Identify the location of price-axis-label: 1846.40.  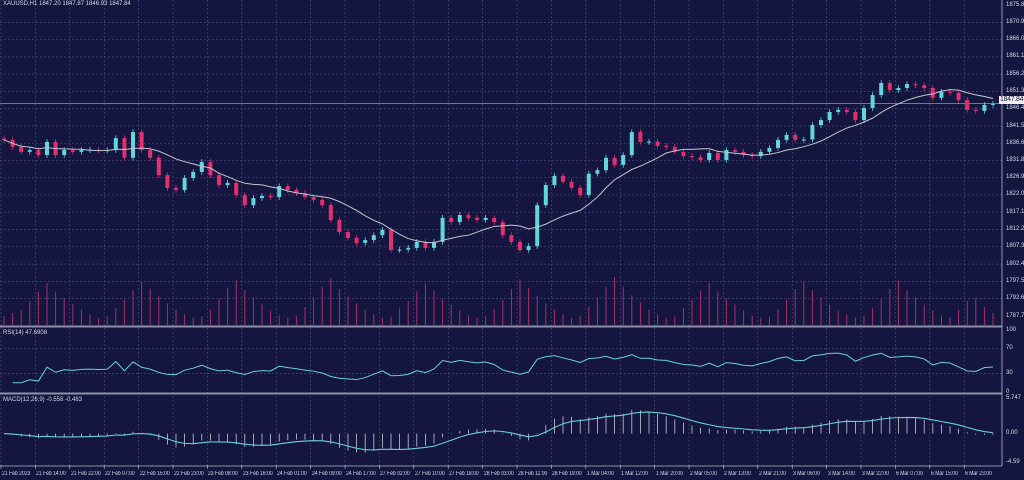
(1015, 108).